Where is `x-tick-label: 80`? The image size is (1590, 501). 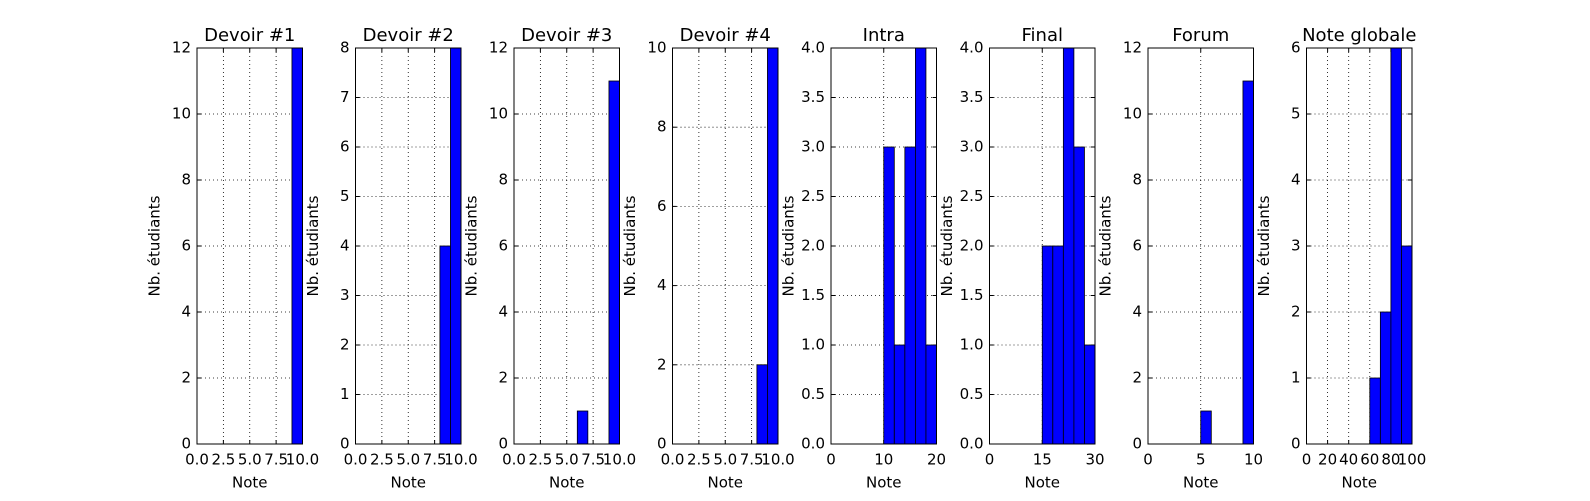
x-tick-label: 80 is located at coordinates (1390, 460).